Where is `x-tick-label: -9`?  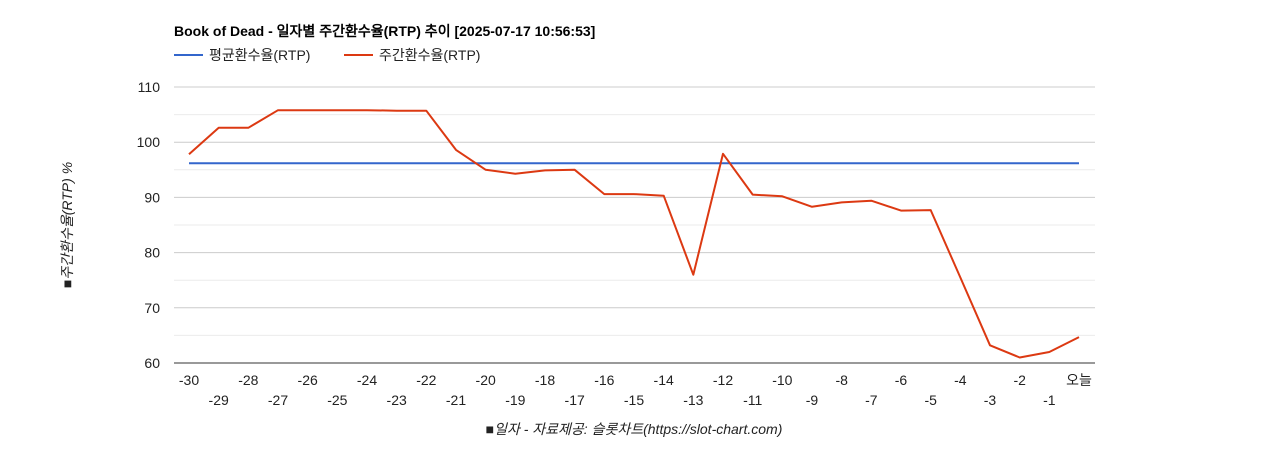 x-tick-label: -9 is located at coordinates (812, 400).